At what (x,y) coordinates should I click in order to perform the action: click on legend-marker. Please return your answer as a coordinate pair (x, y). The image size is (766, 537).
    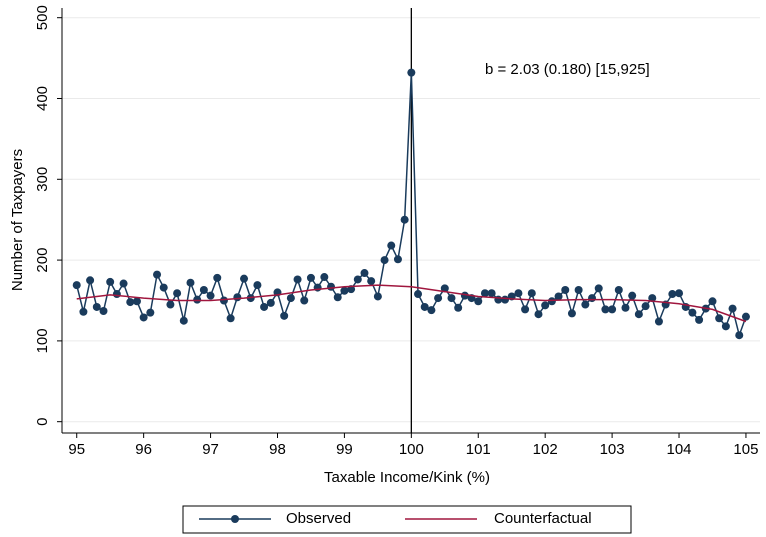
    Looking at the image, I should click on (235, 519).